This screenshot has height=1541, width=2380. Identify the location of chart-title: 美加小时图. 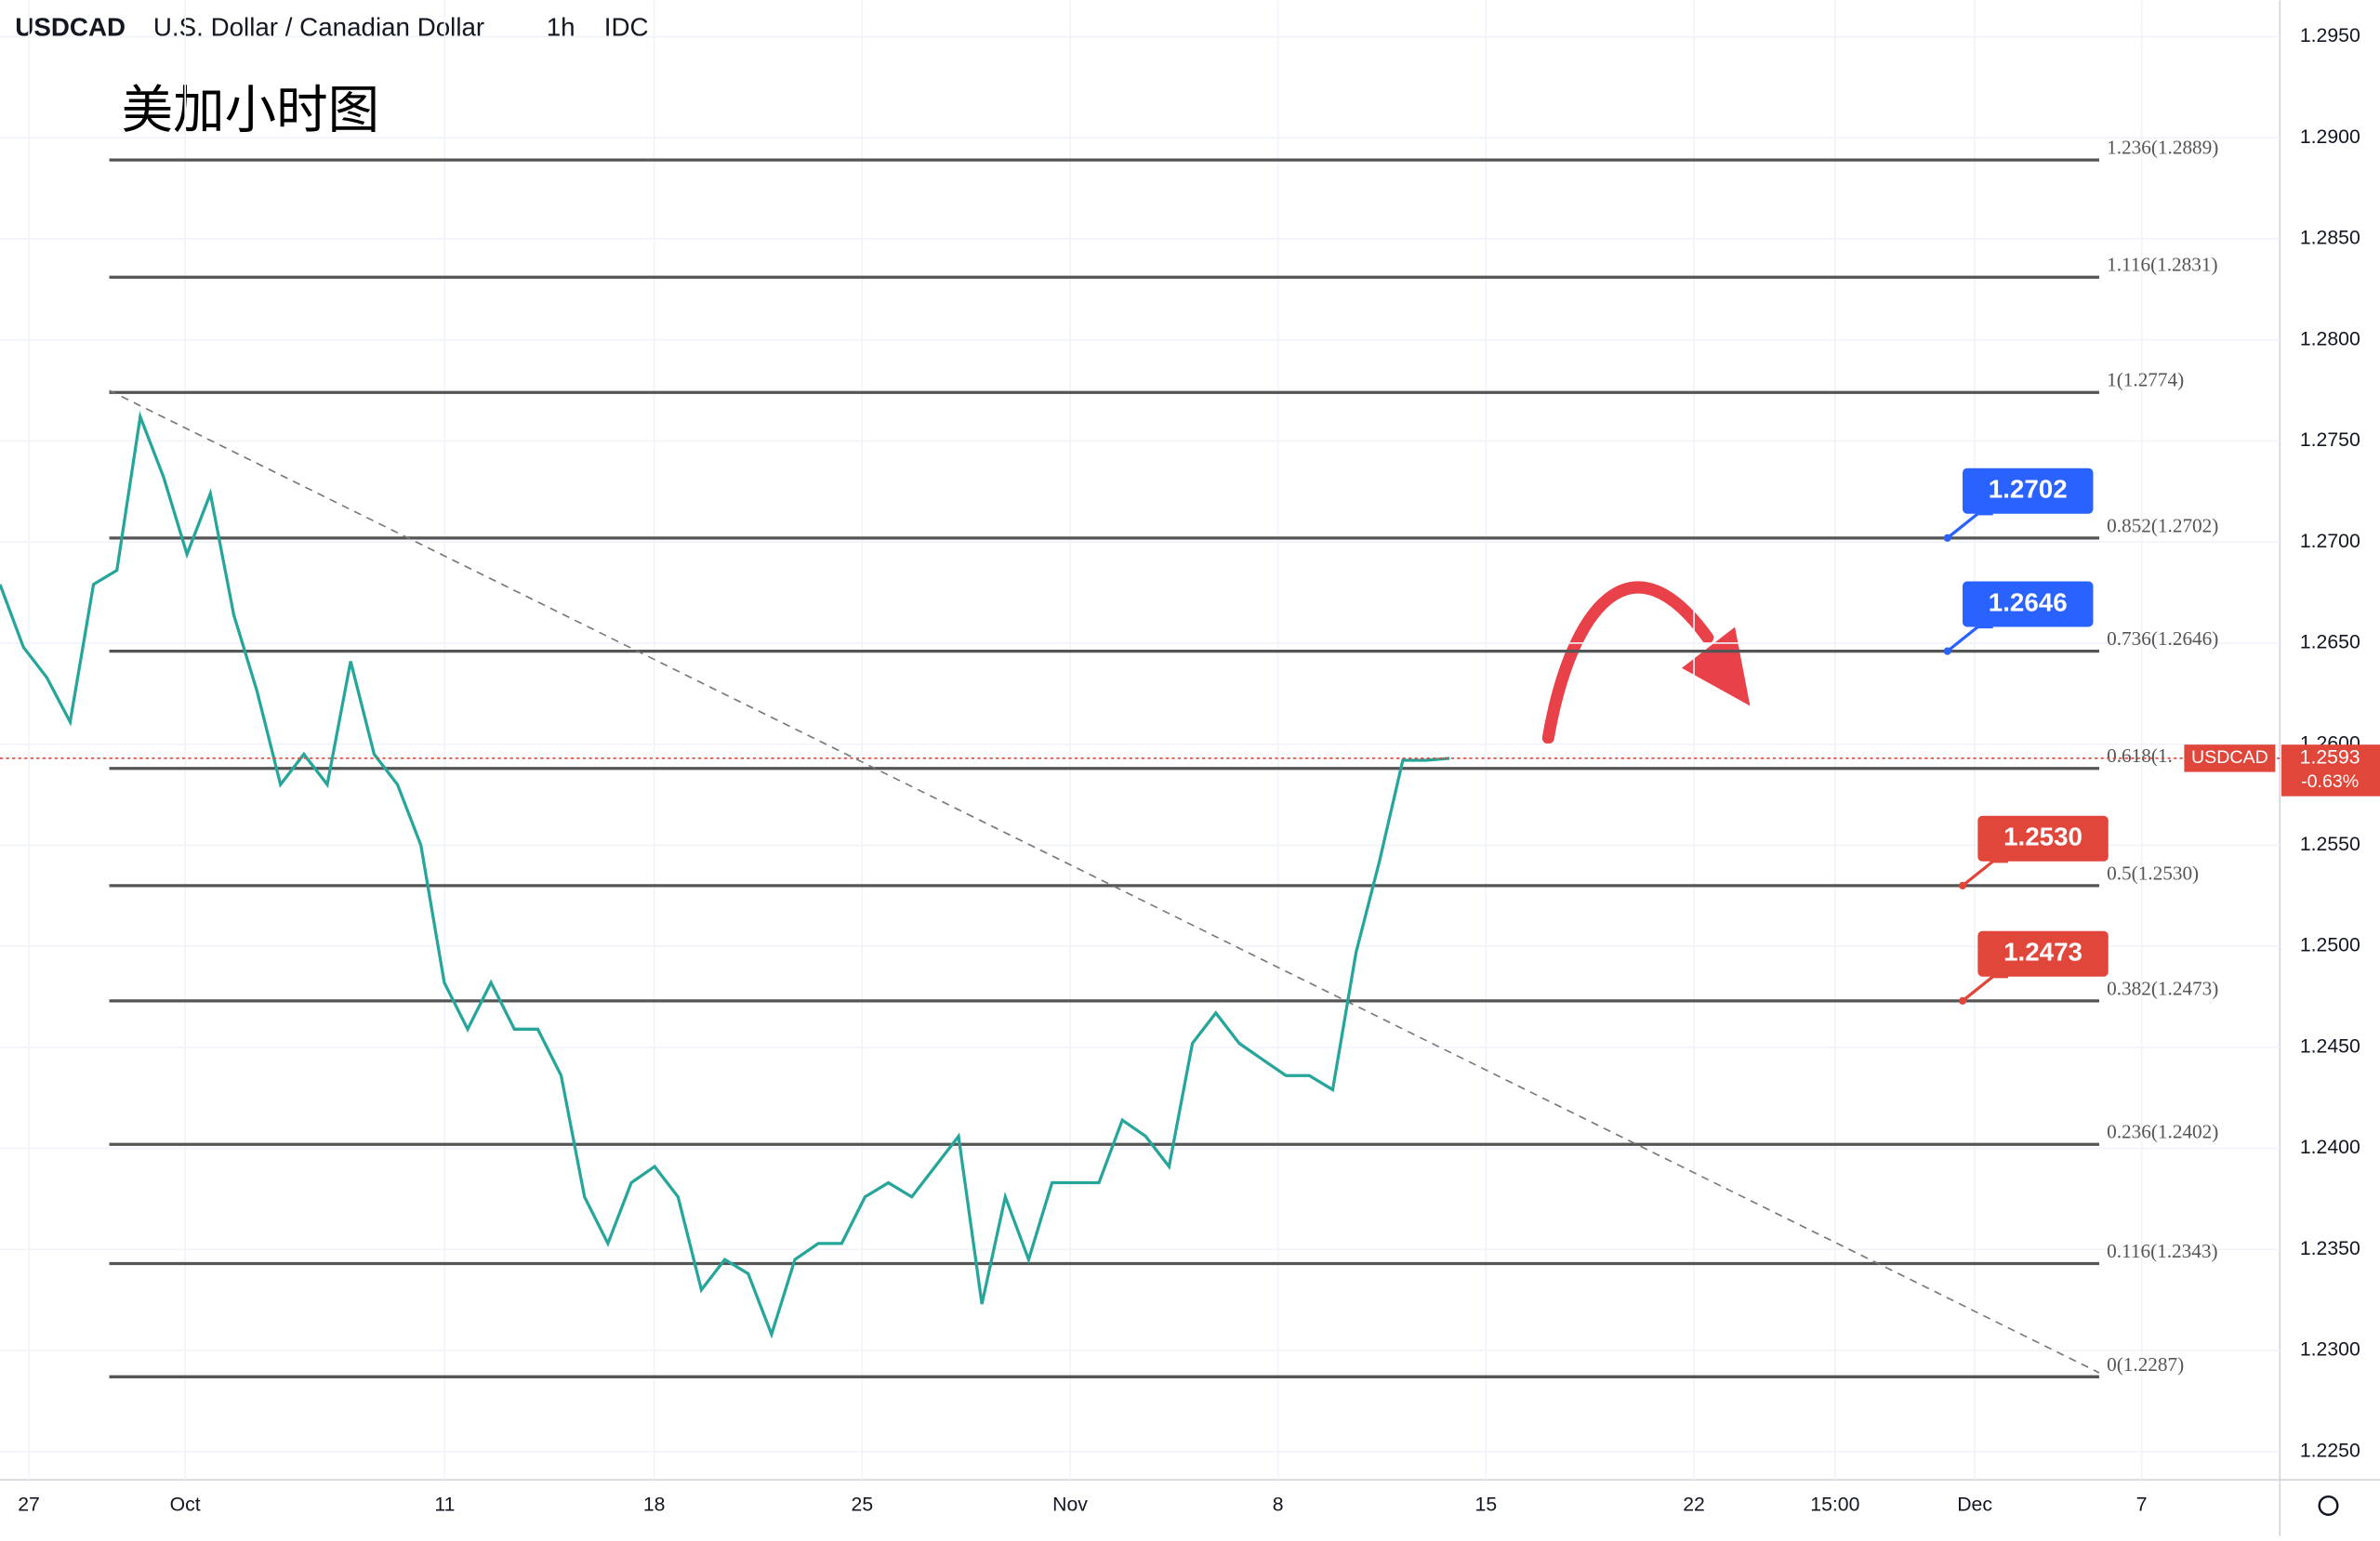
(251, 109).